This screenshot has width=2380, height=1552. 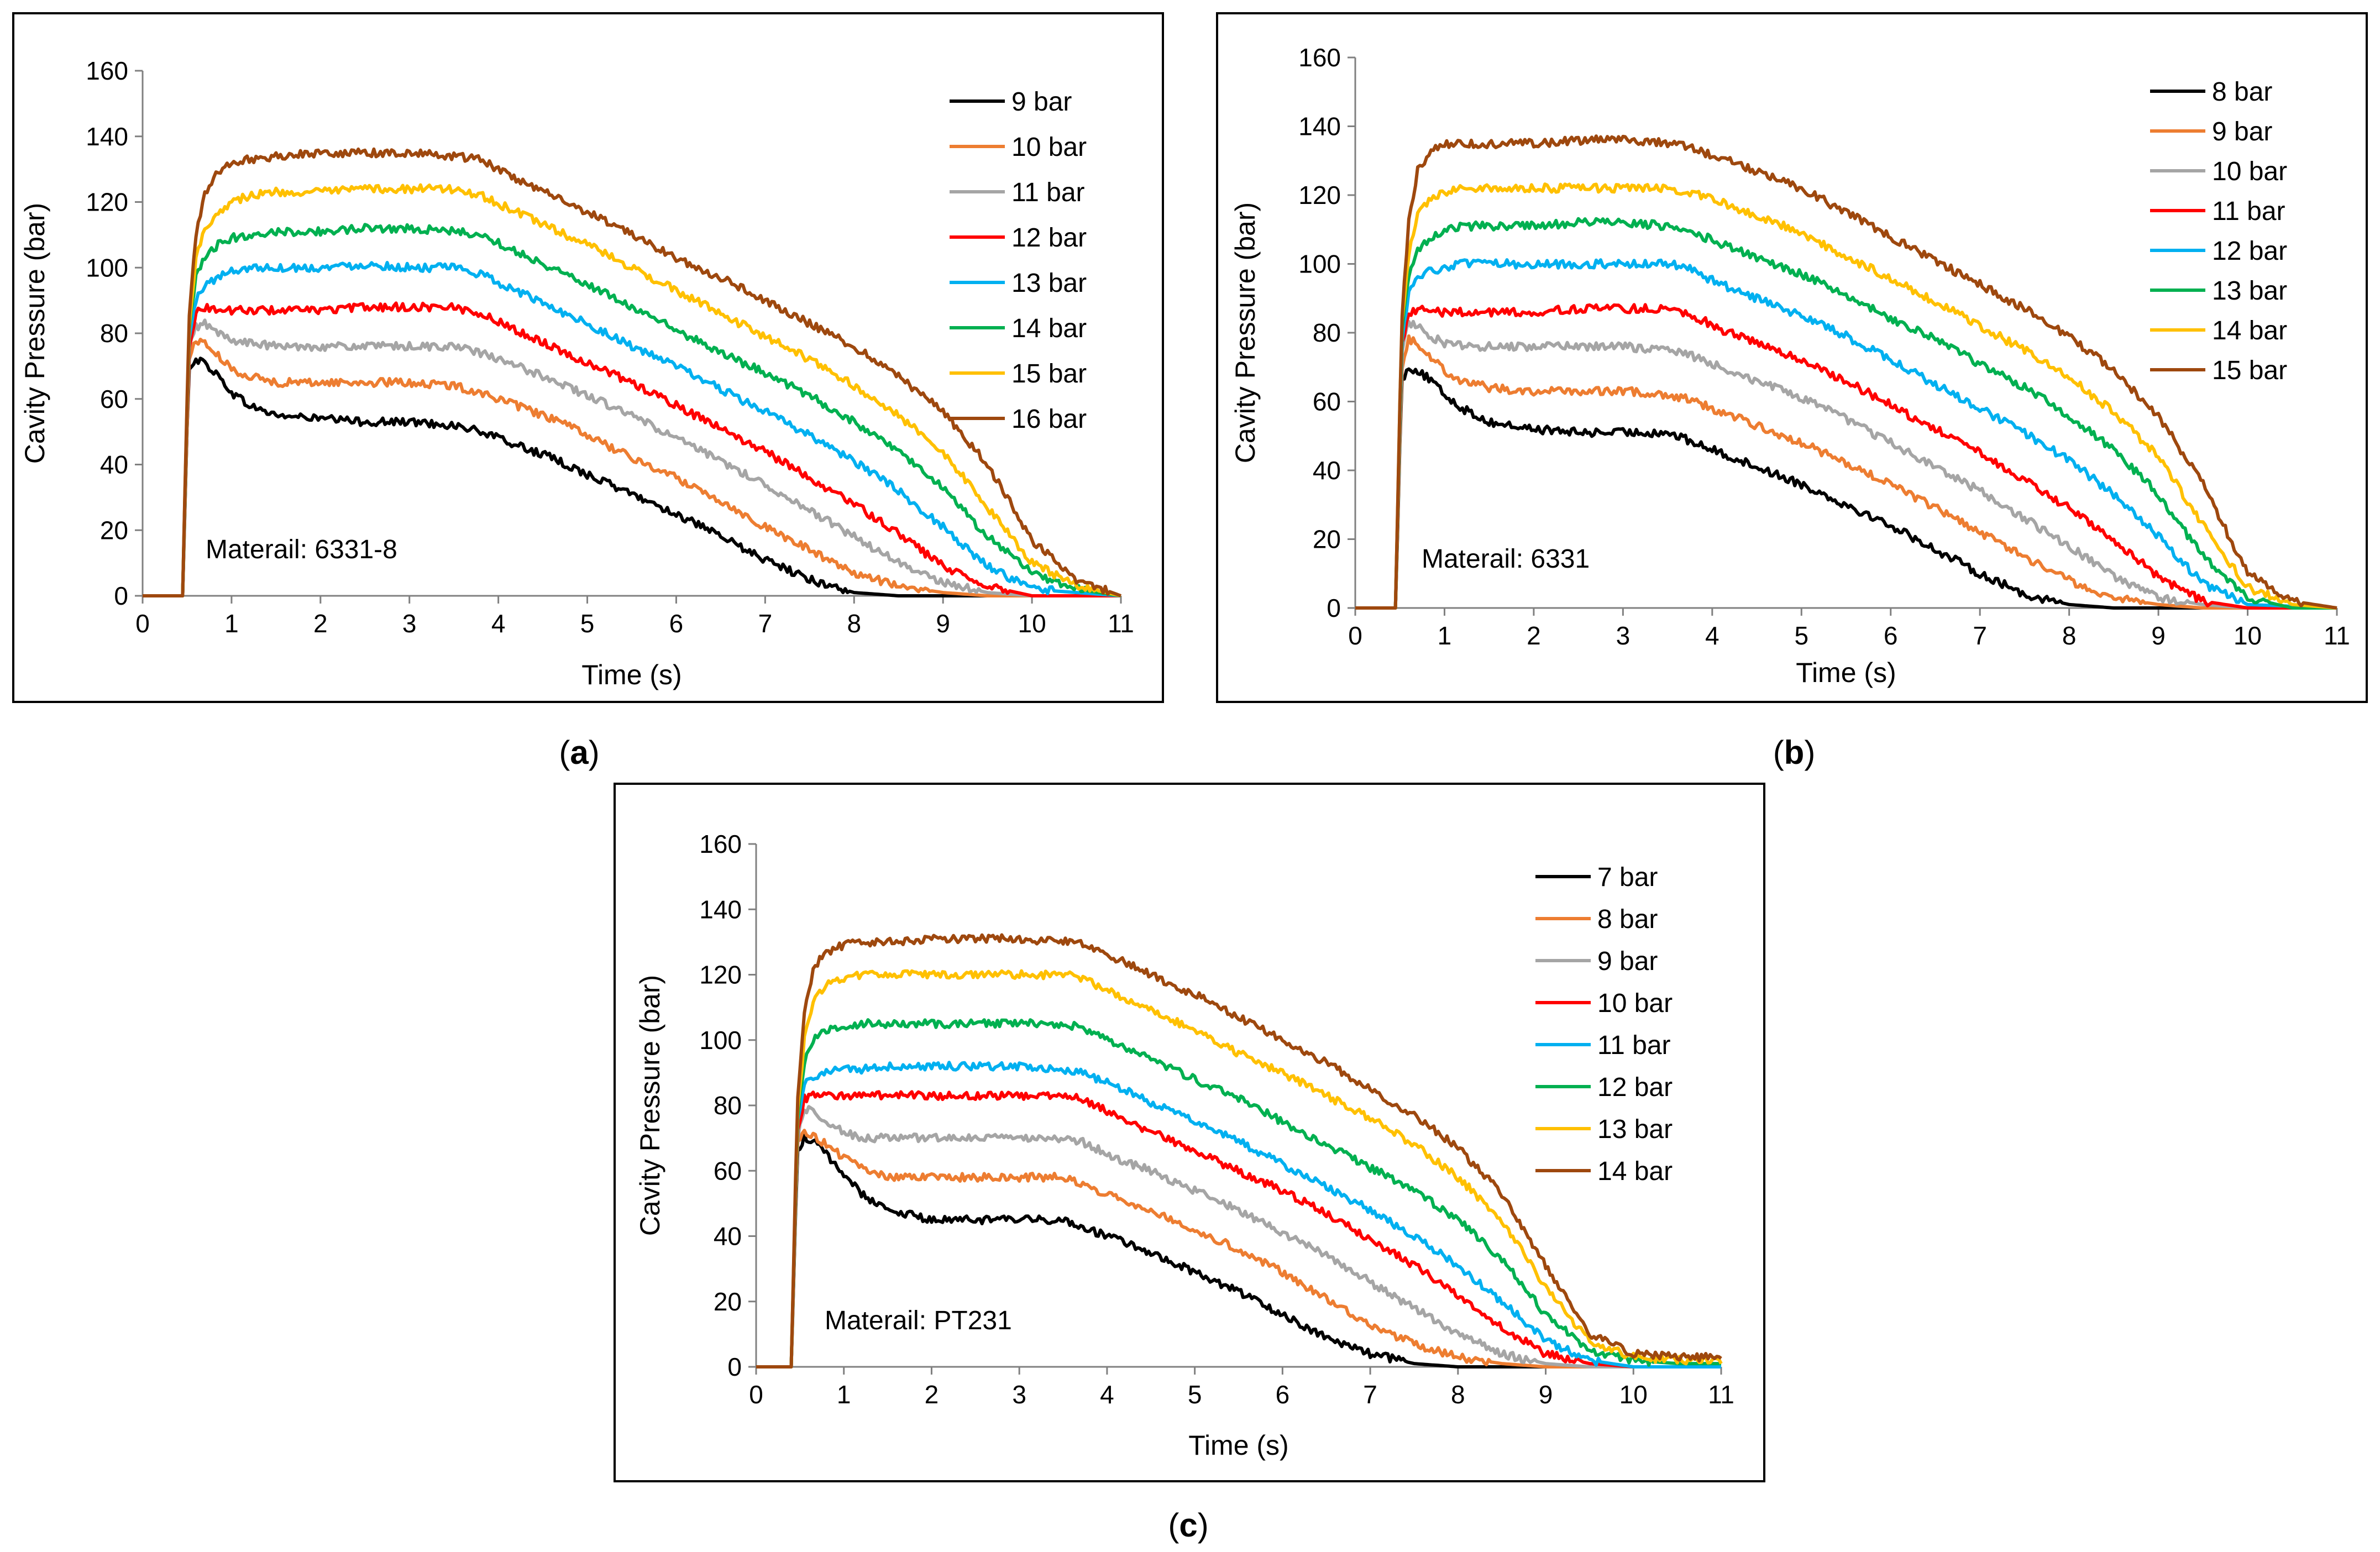 What do you see at coordinates (587, 623) in the screenshot?
I see `x-tick-label: 5` at bounding box center [587, 623].